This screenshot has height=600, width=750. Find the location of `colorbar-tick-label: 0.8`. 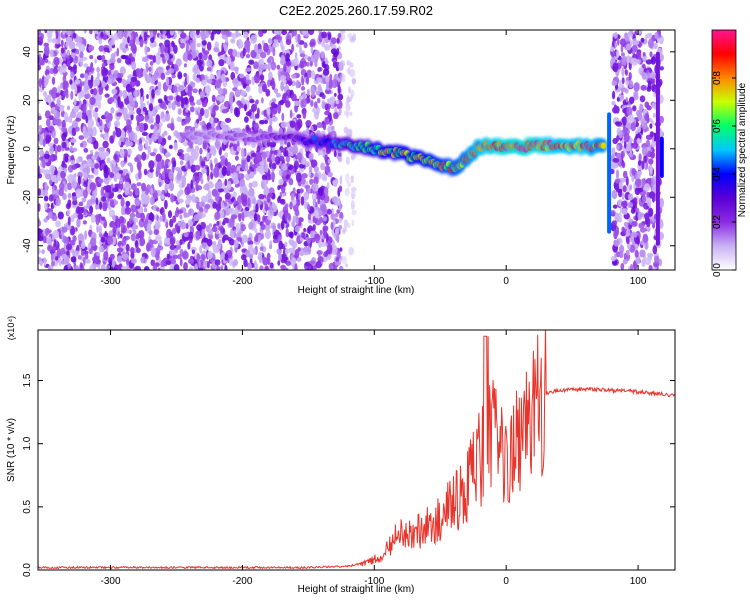

colorbar-tick-label: 0.8 is located at coordinates (717, 78).